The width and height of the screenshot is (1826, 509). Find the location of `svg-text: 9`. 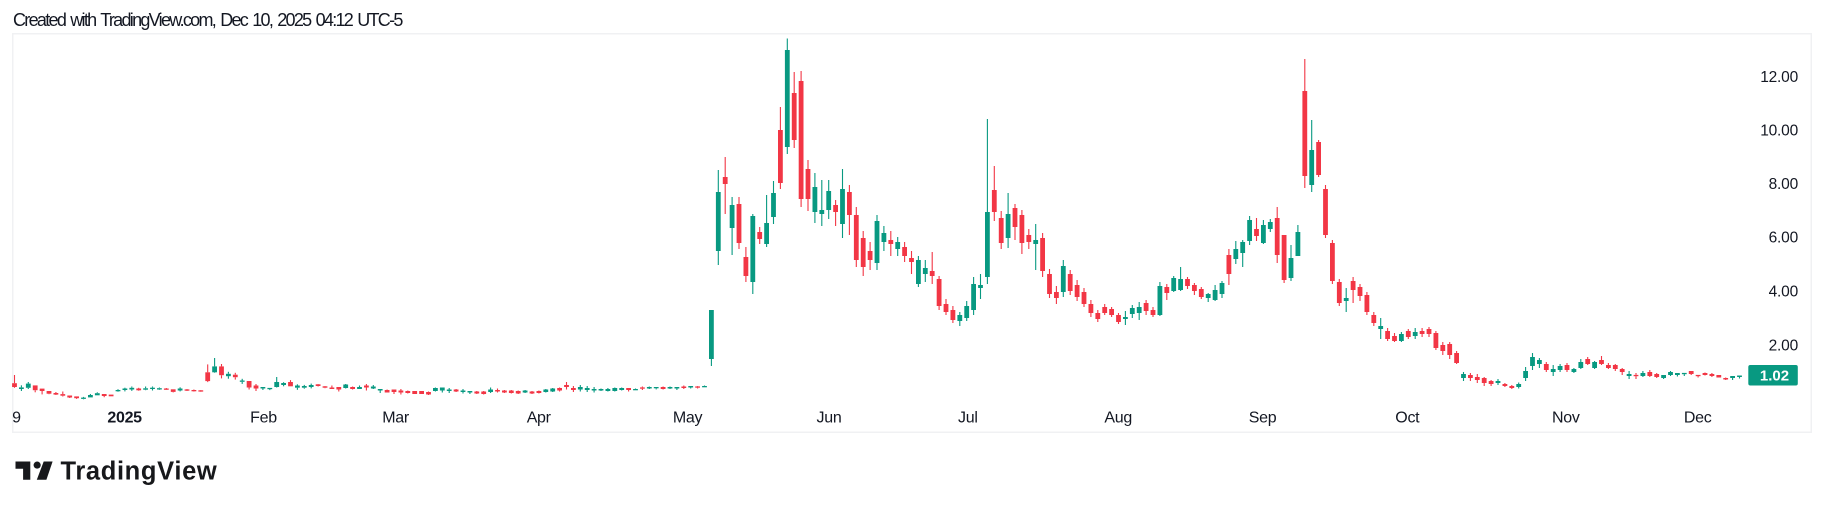

svg-text: 9 is located at coordinates (16, 417).